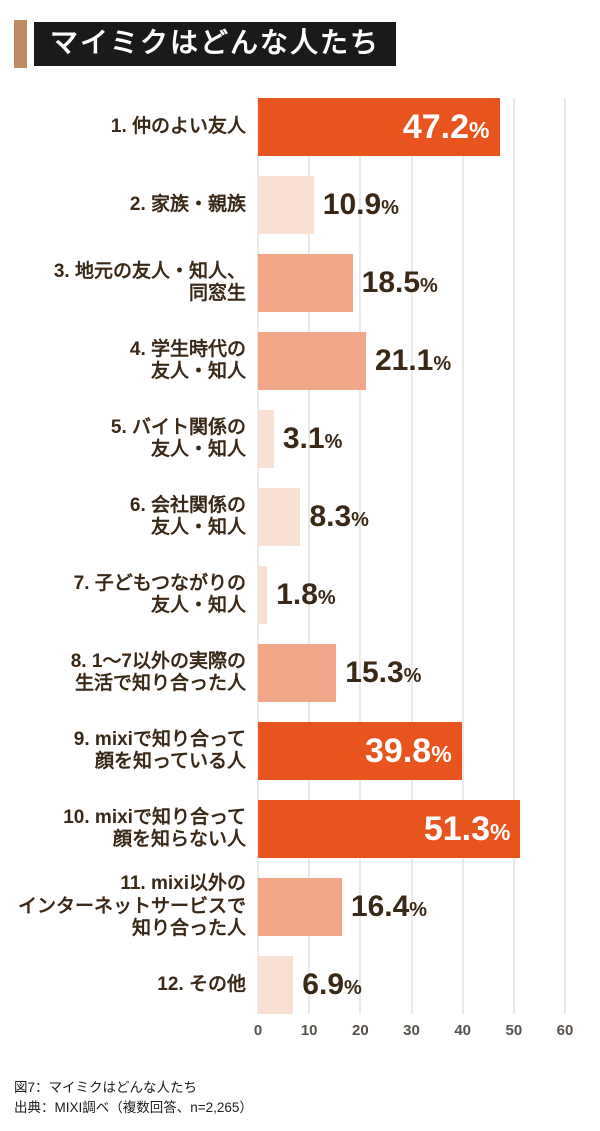 The image size is (600, 1131). I want to click on value-number: 16.4, so click(380, 906).